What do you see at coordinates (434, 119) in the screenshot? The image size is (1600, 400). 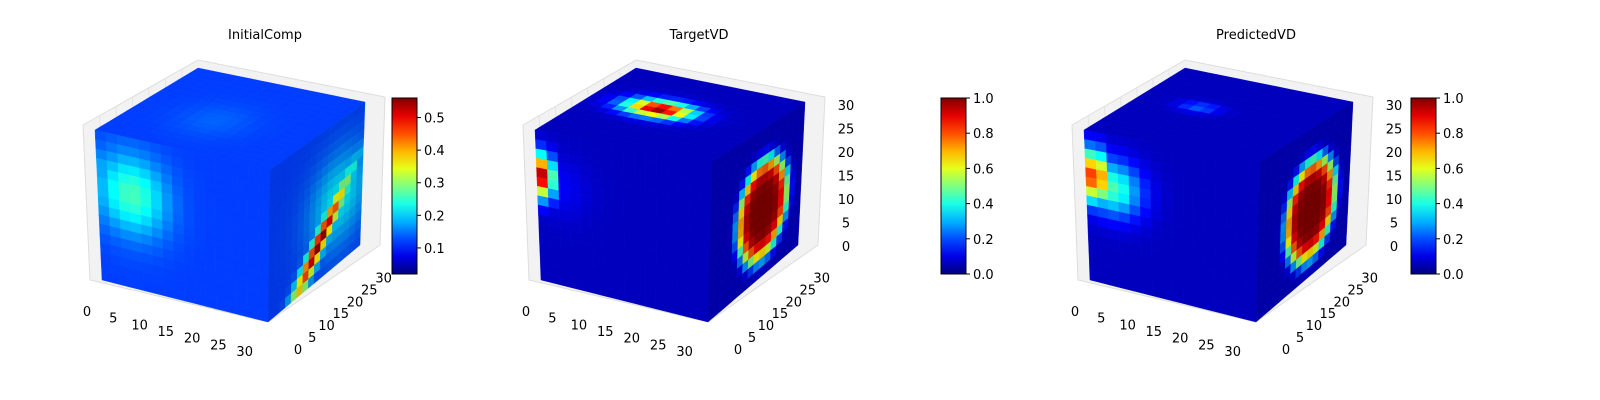 I see `colorbar-tick-label: 0.5` at bounding box center [434, 119].